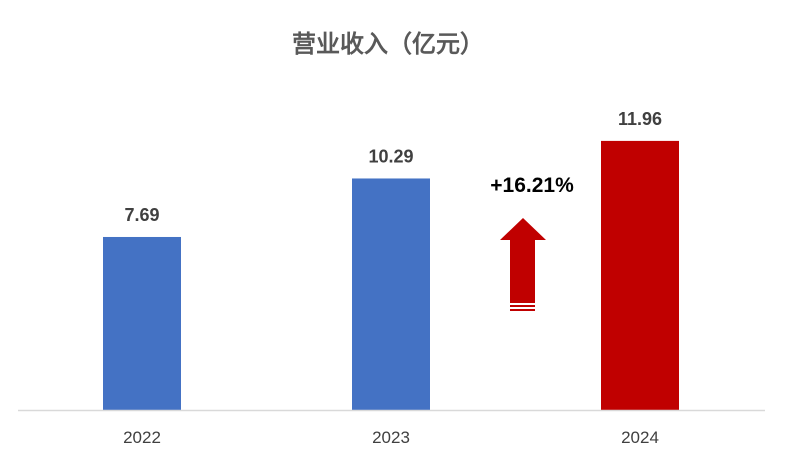 The image size is (786, 465). Describe the element at coordinates (142, 437) in the screenshot. I see `x-tick-label: 2022` at that location.